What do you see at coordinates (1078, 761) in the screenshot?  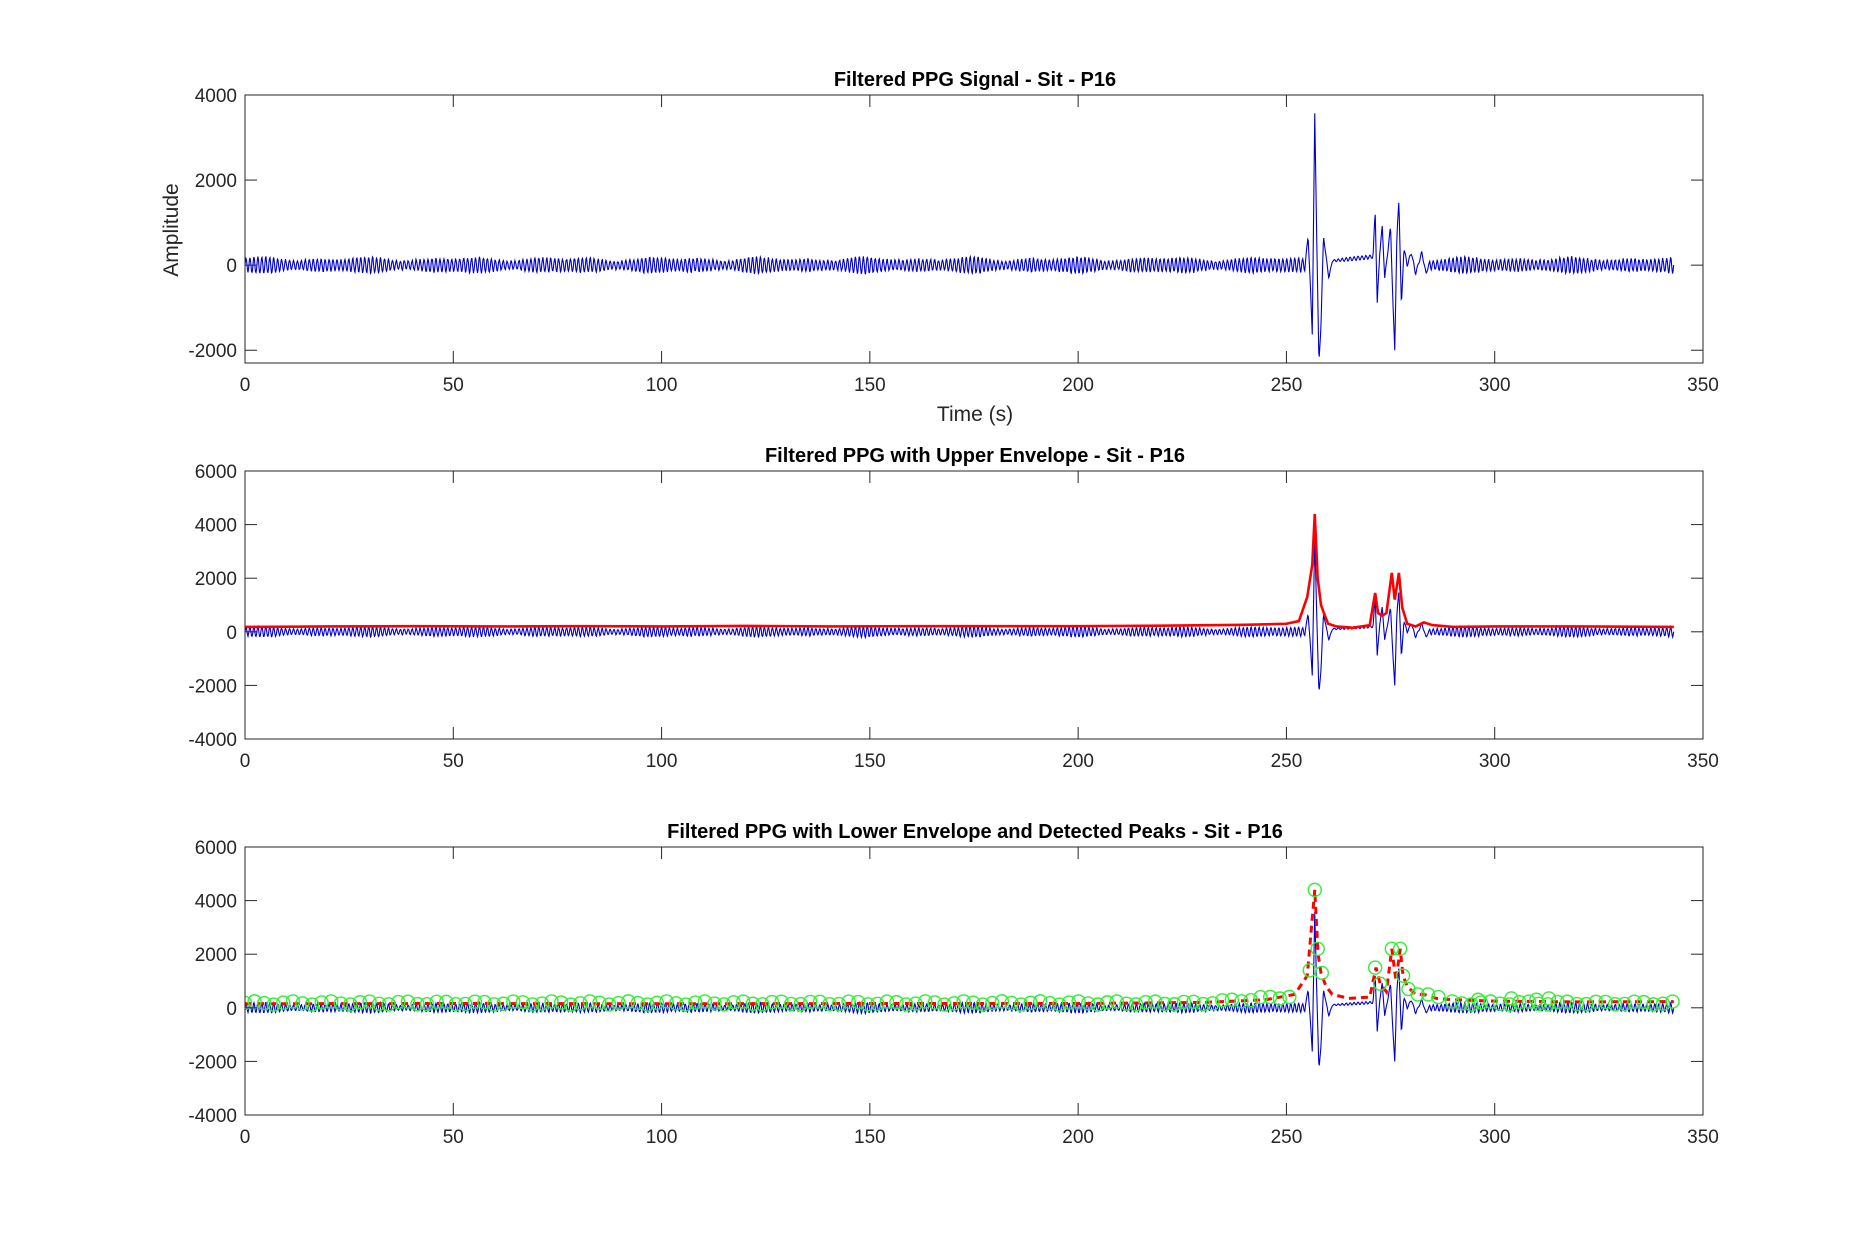 I see `x-tick-label: 200` at bounding box center [1078, 761].